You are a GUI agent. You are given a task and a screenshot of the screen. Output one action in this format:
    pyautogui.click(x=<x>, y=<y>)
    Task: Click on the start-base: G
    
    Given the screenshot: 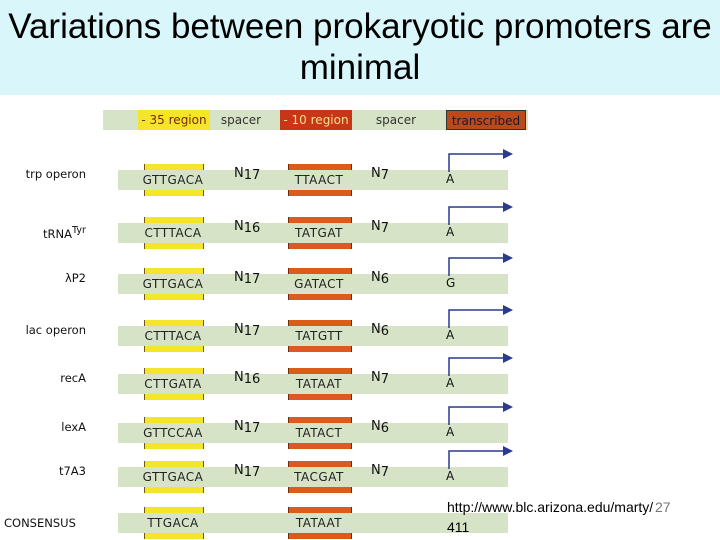 What is the action you would take?
    pyautogui.click(x=451, y=283)
    